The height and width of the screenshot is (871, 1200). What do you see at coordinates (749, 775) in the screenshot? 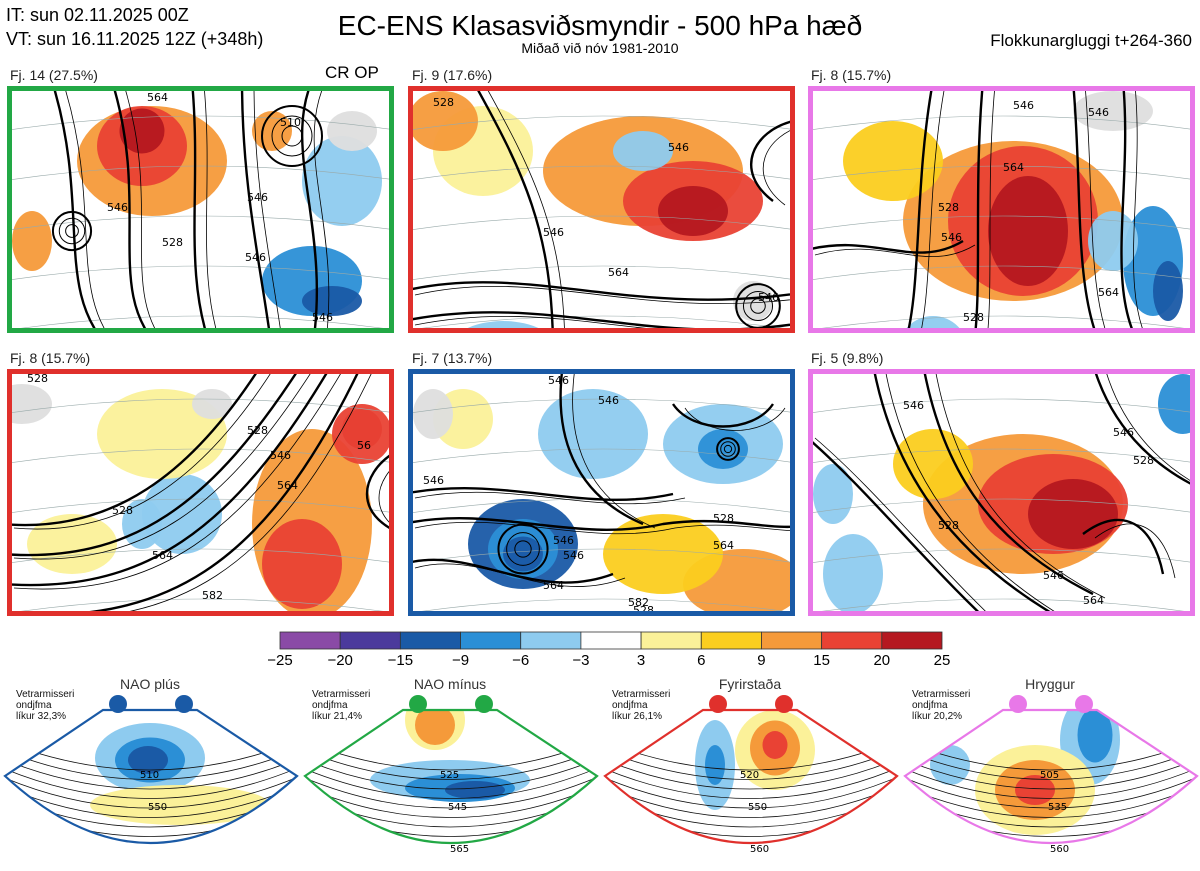
I see `regime-contour-label: 520` at bounding box center [749, 775].